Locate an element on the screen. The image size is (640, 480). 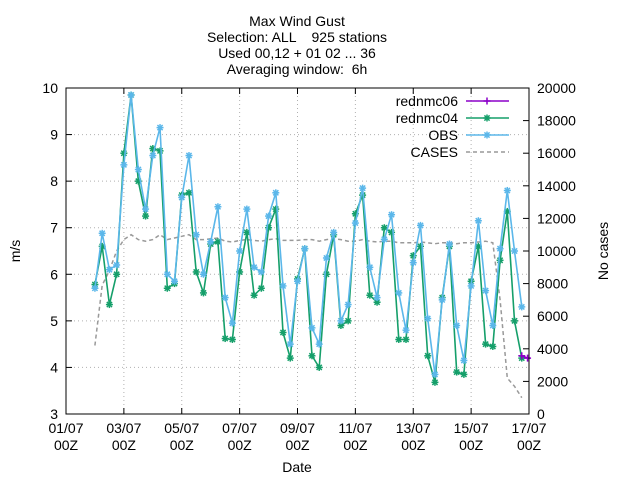
y2-tick-label: 10000 is located at coordinates (556, 251).